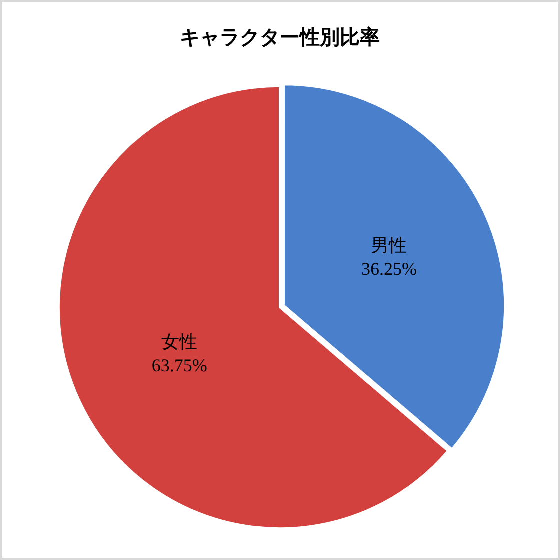  What do you see at coordinates (180, 365) in the screenshot?
I see `data-label: 63.75%` at bounding box center [180, 365].